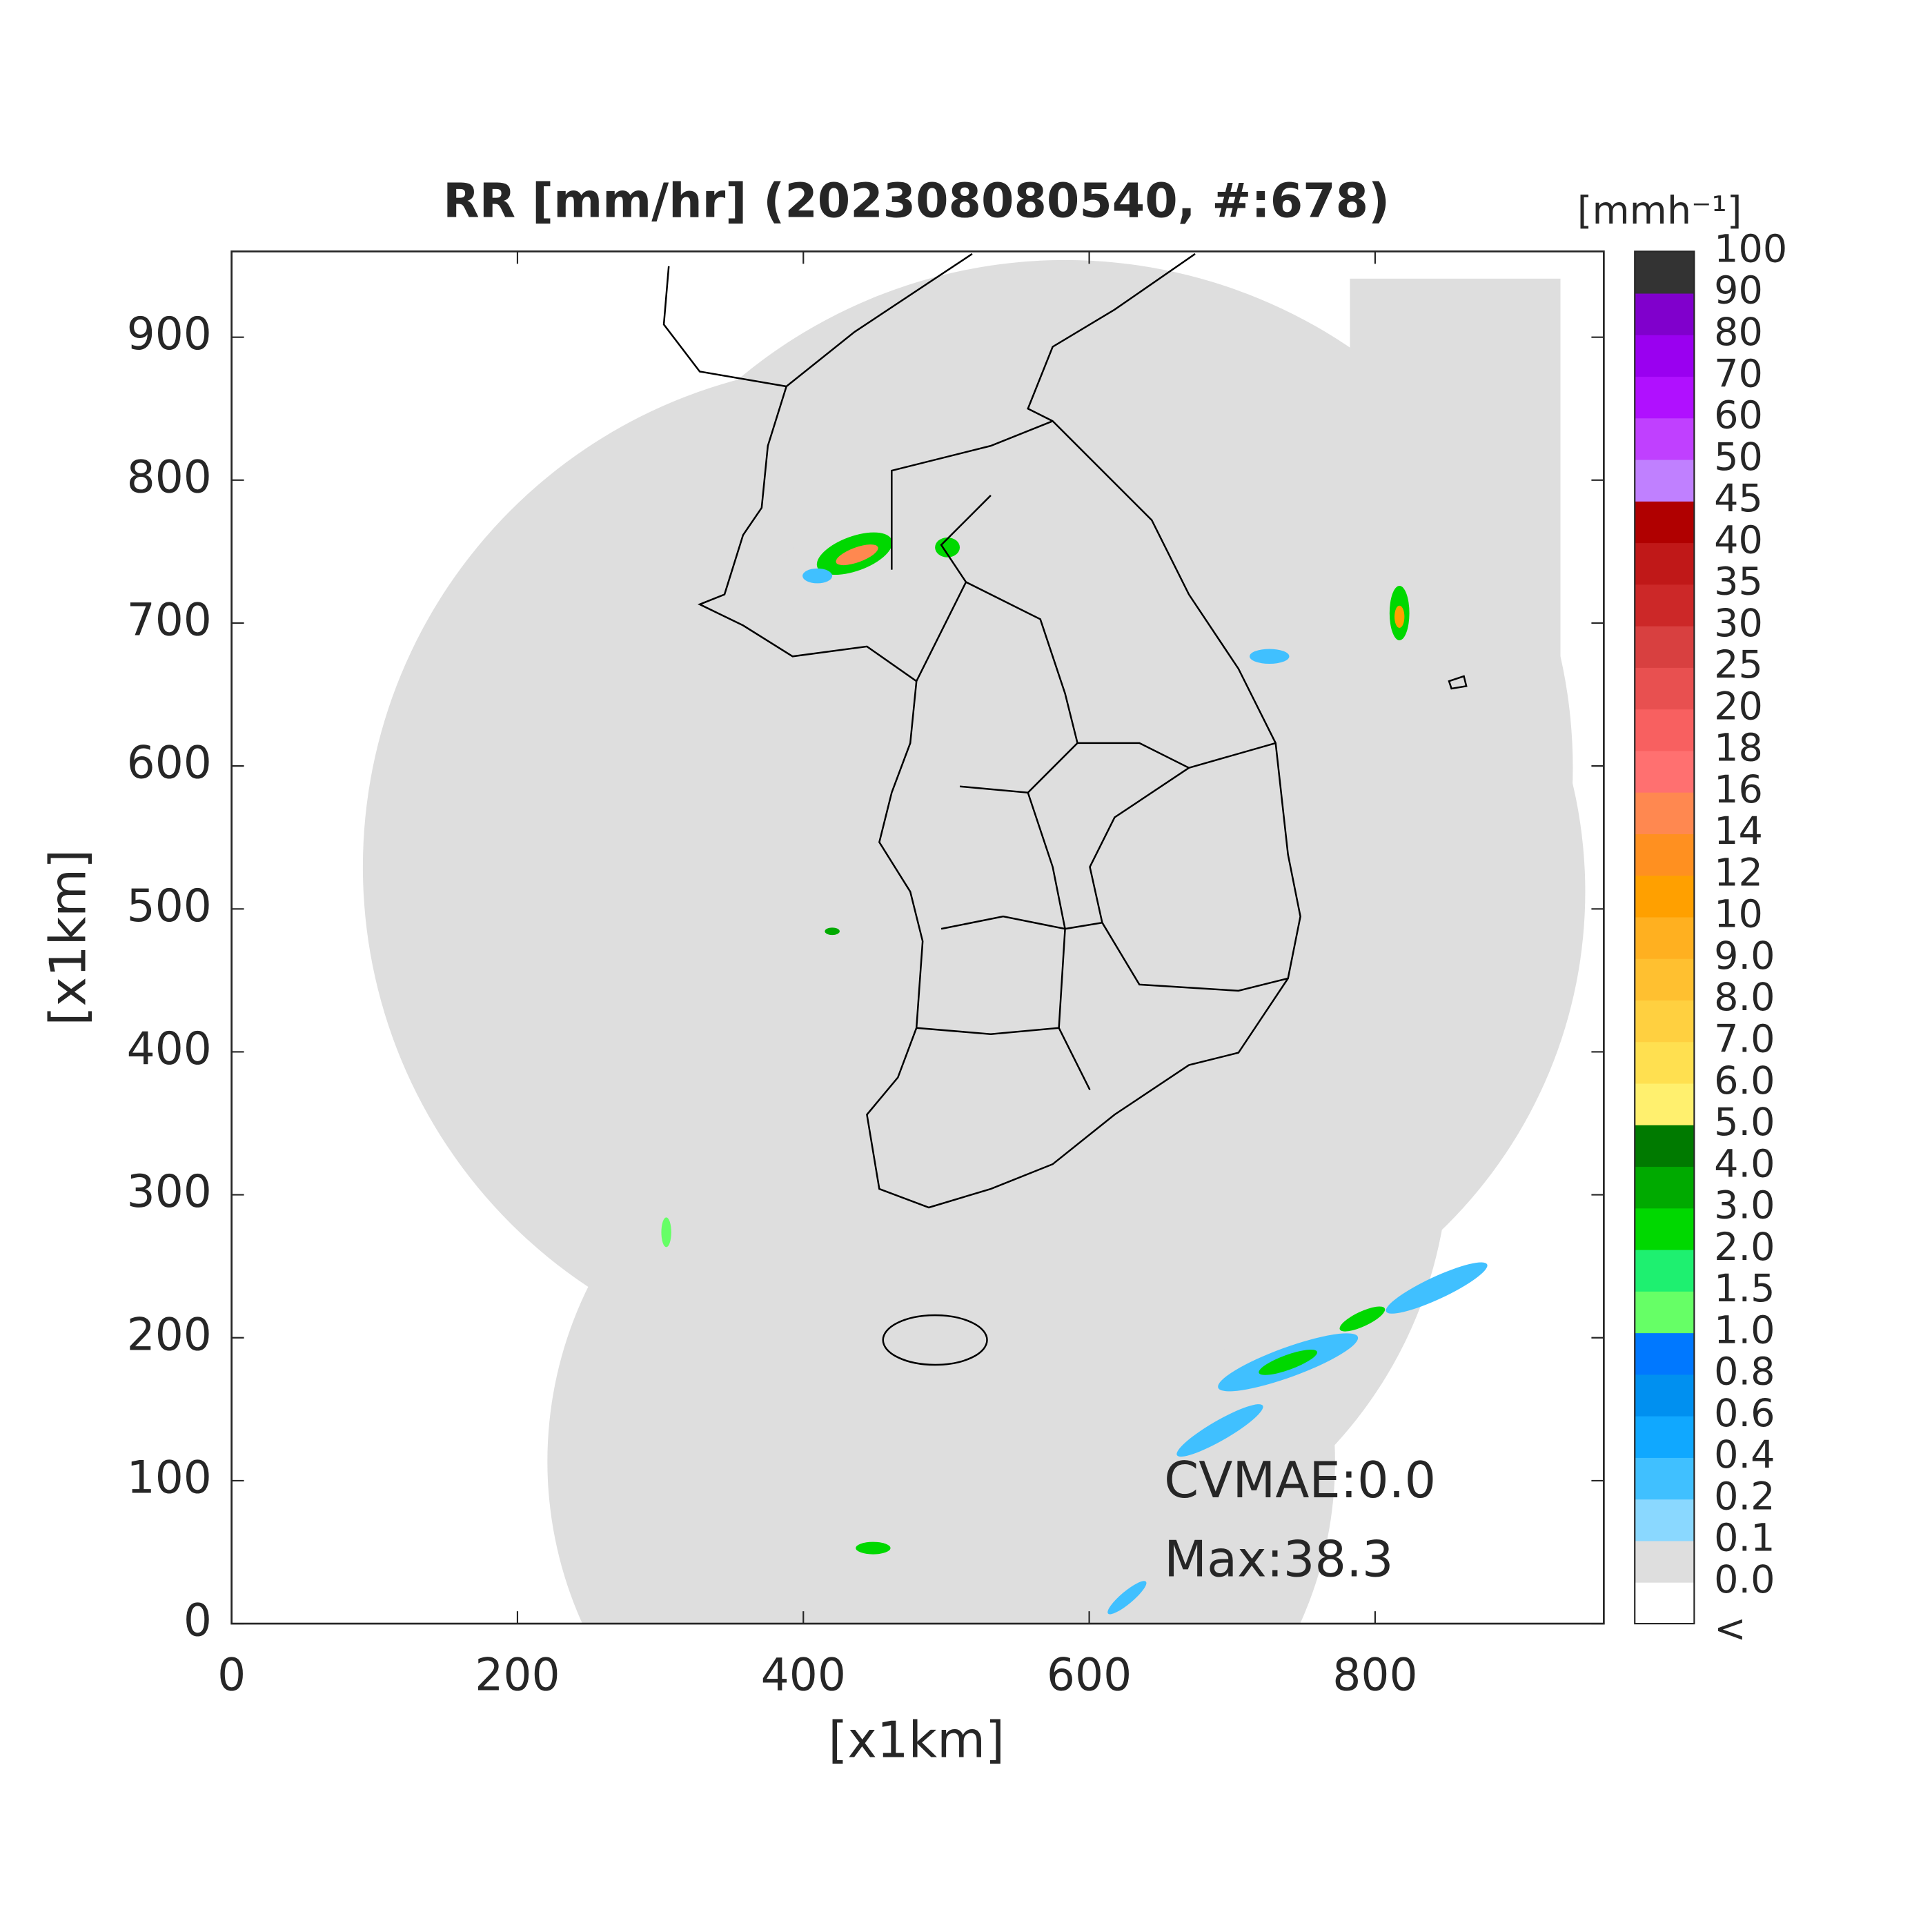 The image size is (1932, 1932). What do you see at coordinates (1738, 706) in the screenshot?
I see `colorbar-label: 20` at bounding box center [1738, 706].